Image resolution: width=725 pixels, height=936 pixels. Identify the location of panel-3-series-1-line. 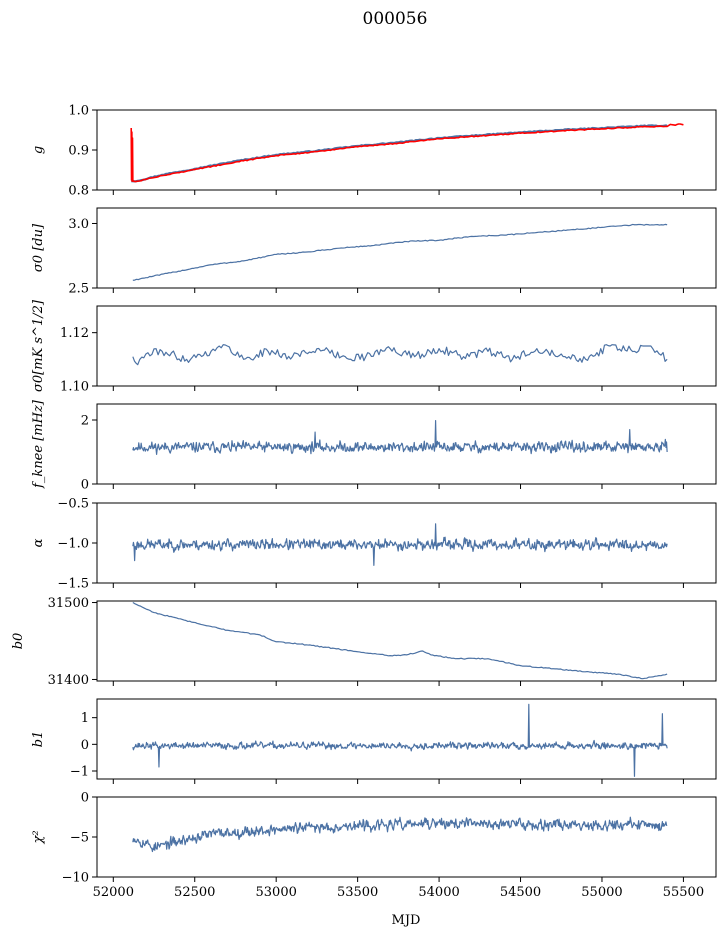
(400, 355).